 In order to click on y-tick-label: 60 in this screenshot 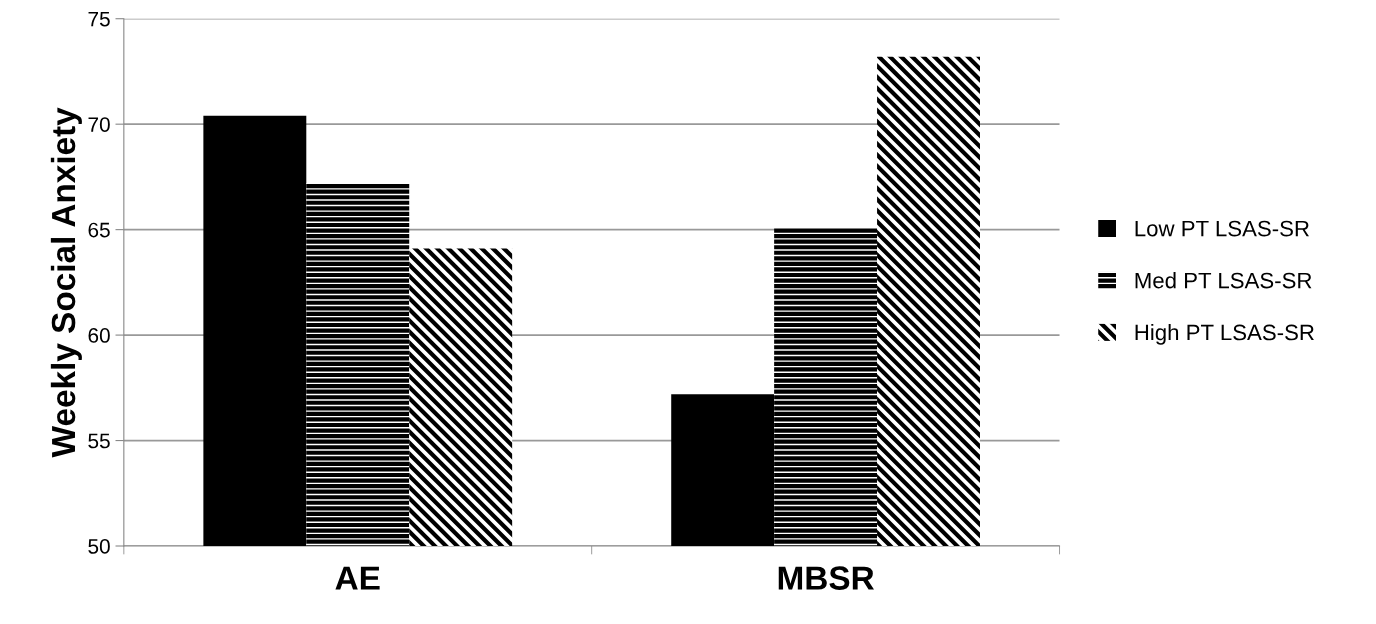, I will do `click(99, 335)`.